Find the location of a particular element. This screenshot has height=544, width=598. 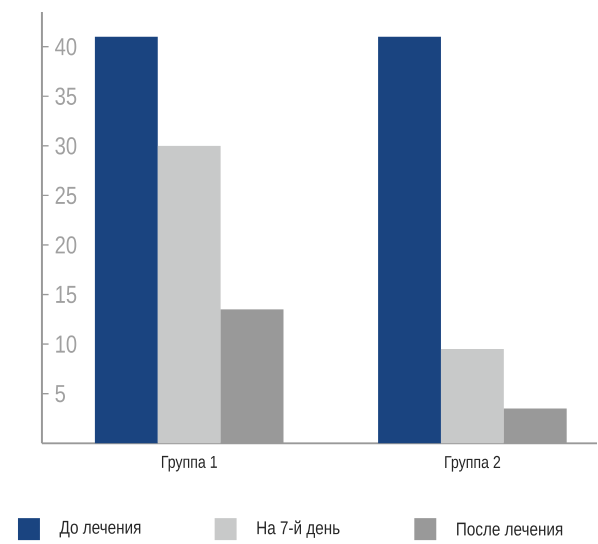

x-tick-label: Группа 2 is located at coordinates (472, 464).